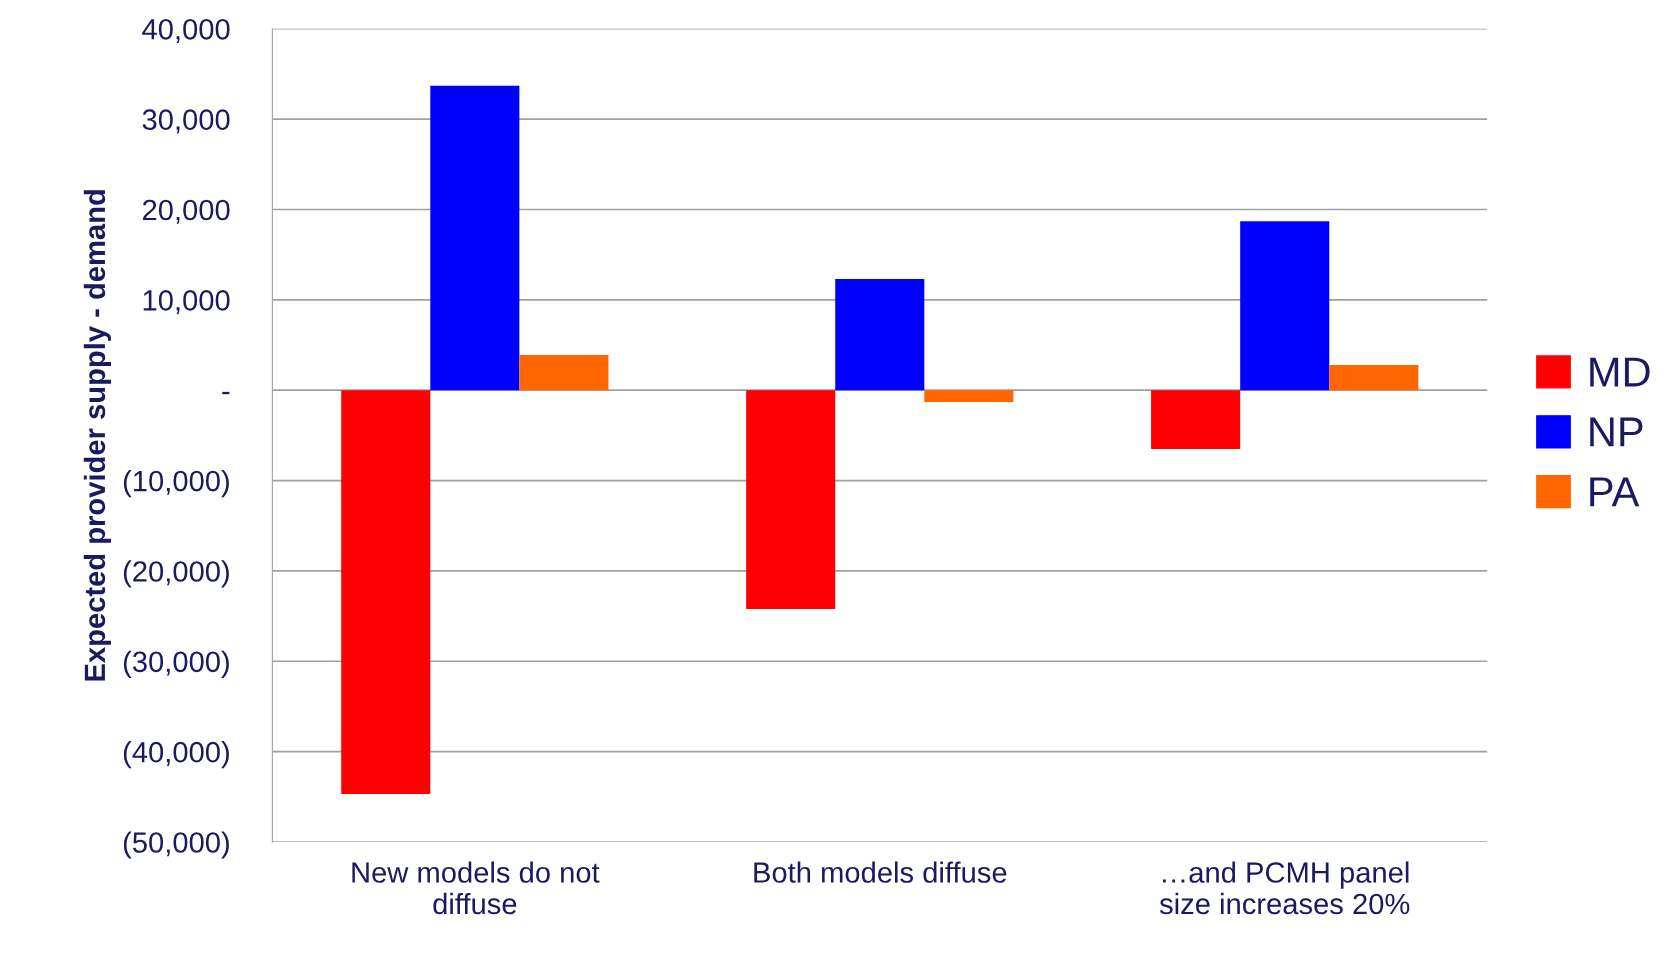 The width and height of the screenshot is (1671, 959). I want to click on y-tick-label: (30,000), so click(176, 664).